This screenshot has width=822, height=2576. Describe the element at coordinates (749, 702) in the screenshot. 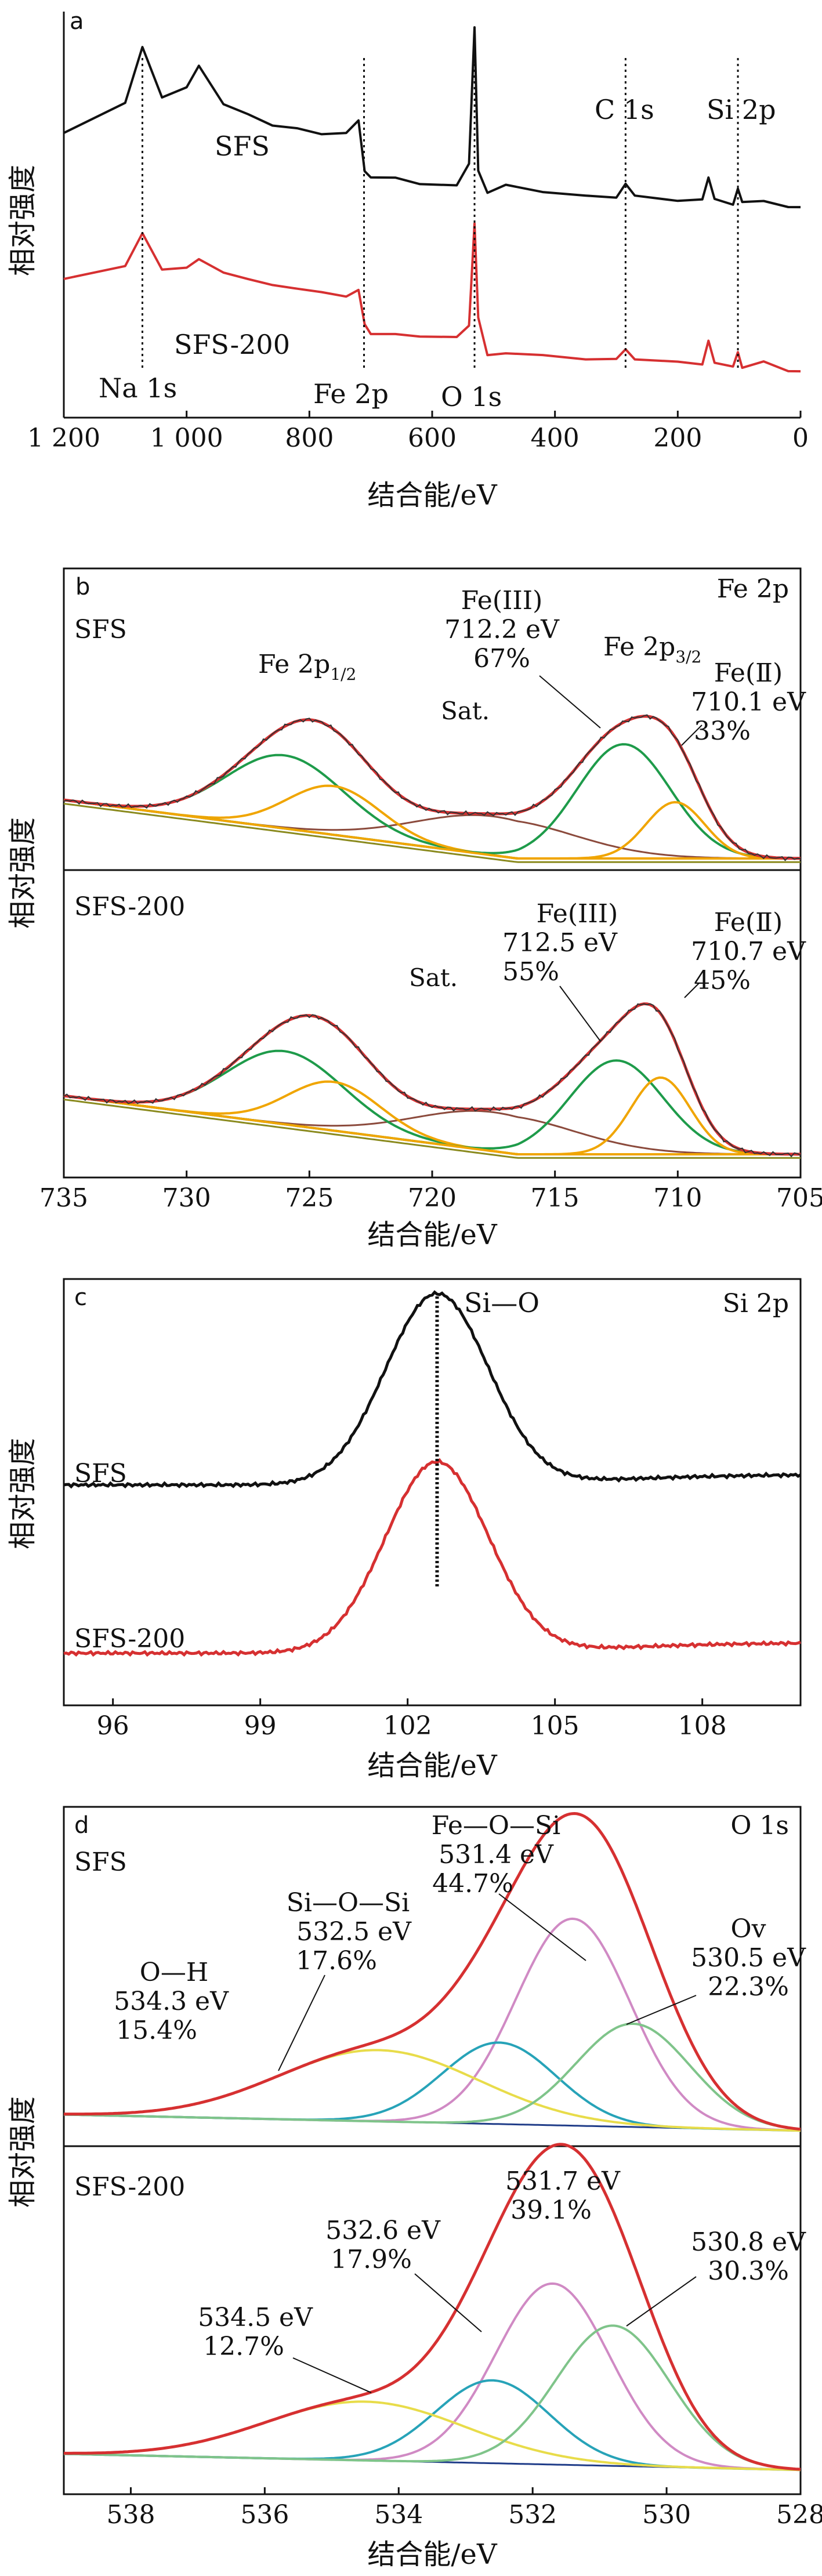

I see `panel-b-top-fe2-ev: 710.1 eV` at that location.